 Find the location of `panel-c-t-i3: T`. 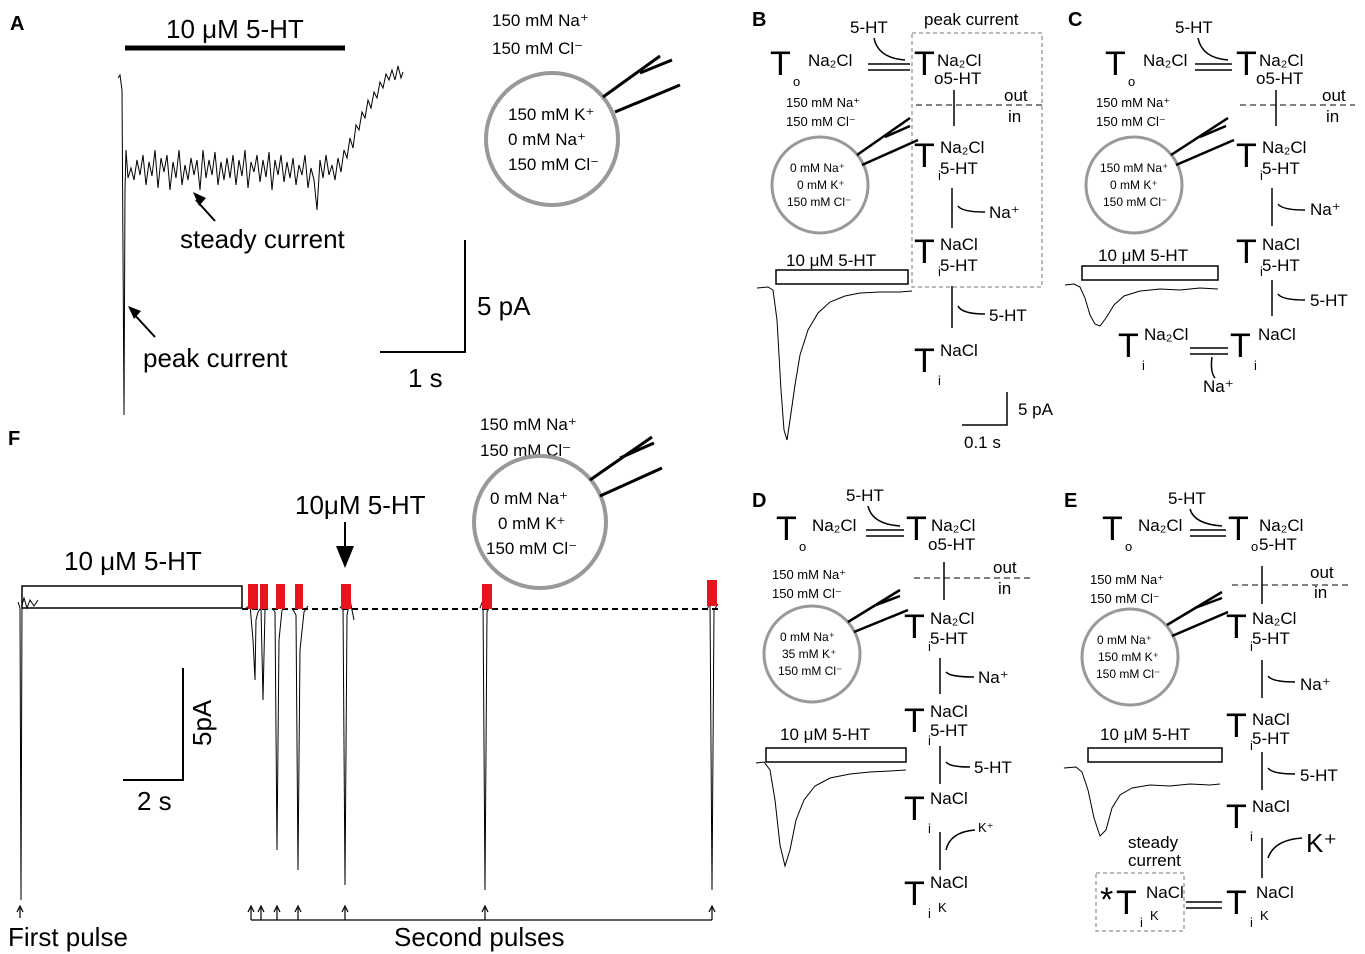

panel-c-t-i3: T is located at coordinates (1128, 346).